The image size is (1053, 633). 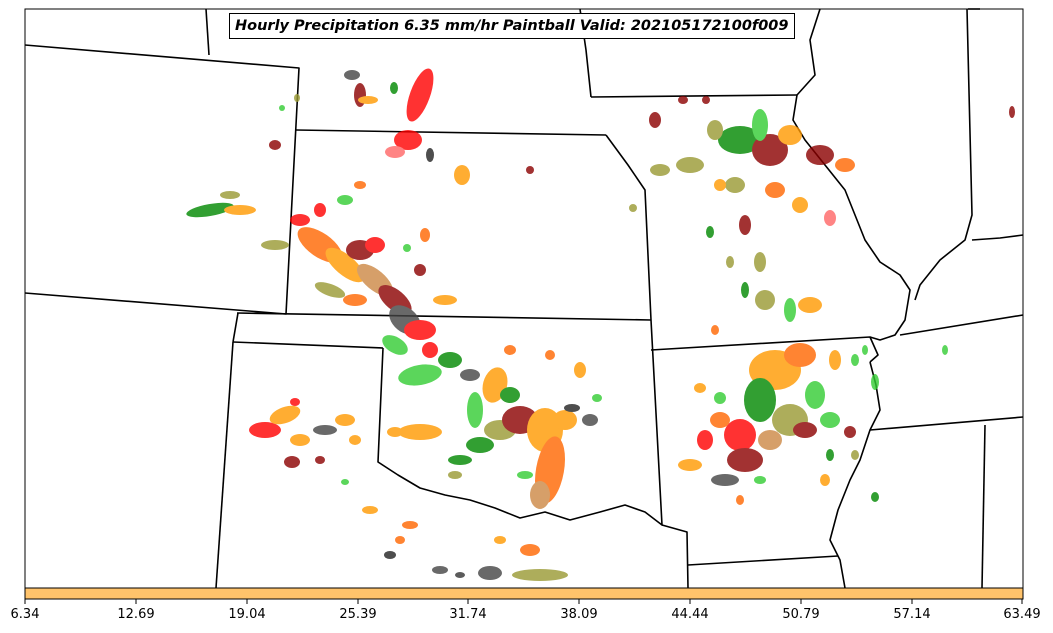 What do you see at coordinates (912, 614) in the screenshot?
I see `colorbar-tick-label: 57.14` at bounding box center [912, 614].